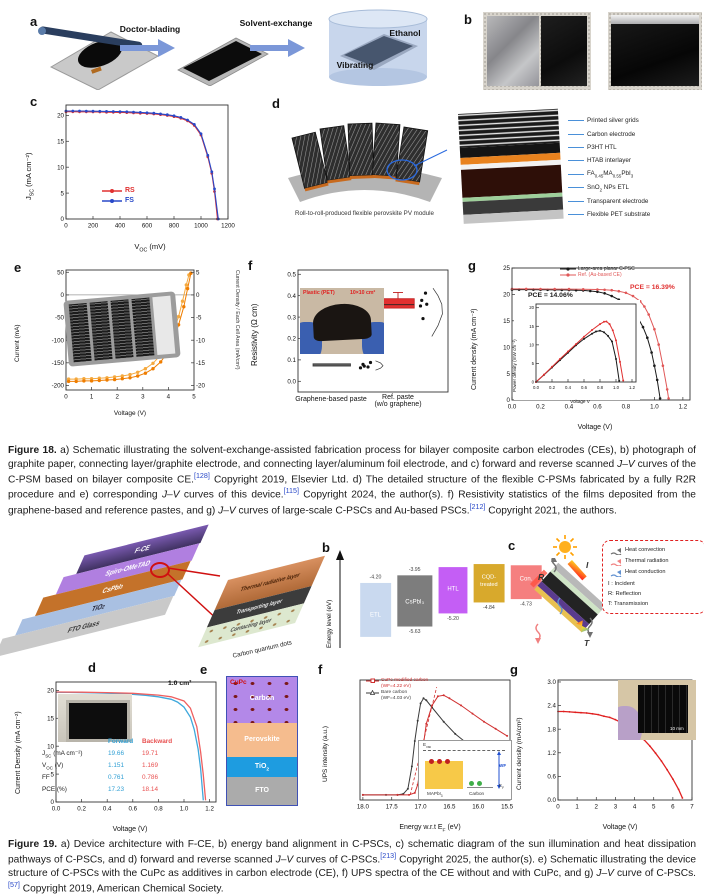 Image resolution: width=704 pixels, height=896 pixels. Describe the element at coordinates (609, 147) in the screenshot. I see `layer-row: P3HT HTL` at that location.